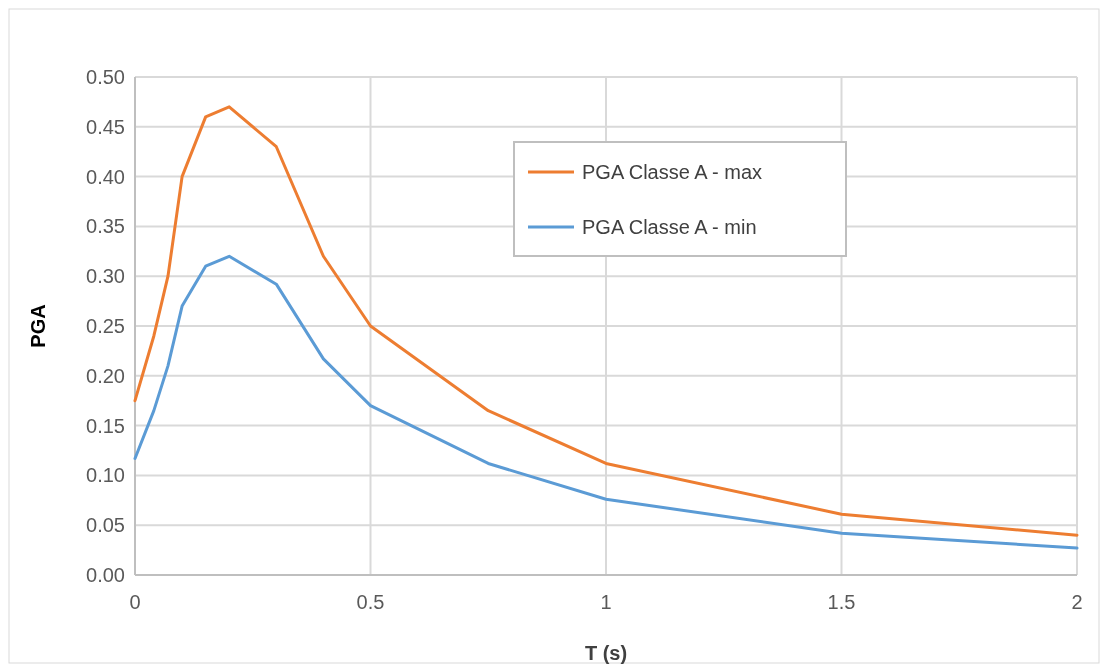 This screenshot has width=1108, height=672. I want to click on y-tick-label: 0.00, so click(105, 575).